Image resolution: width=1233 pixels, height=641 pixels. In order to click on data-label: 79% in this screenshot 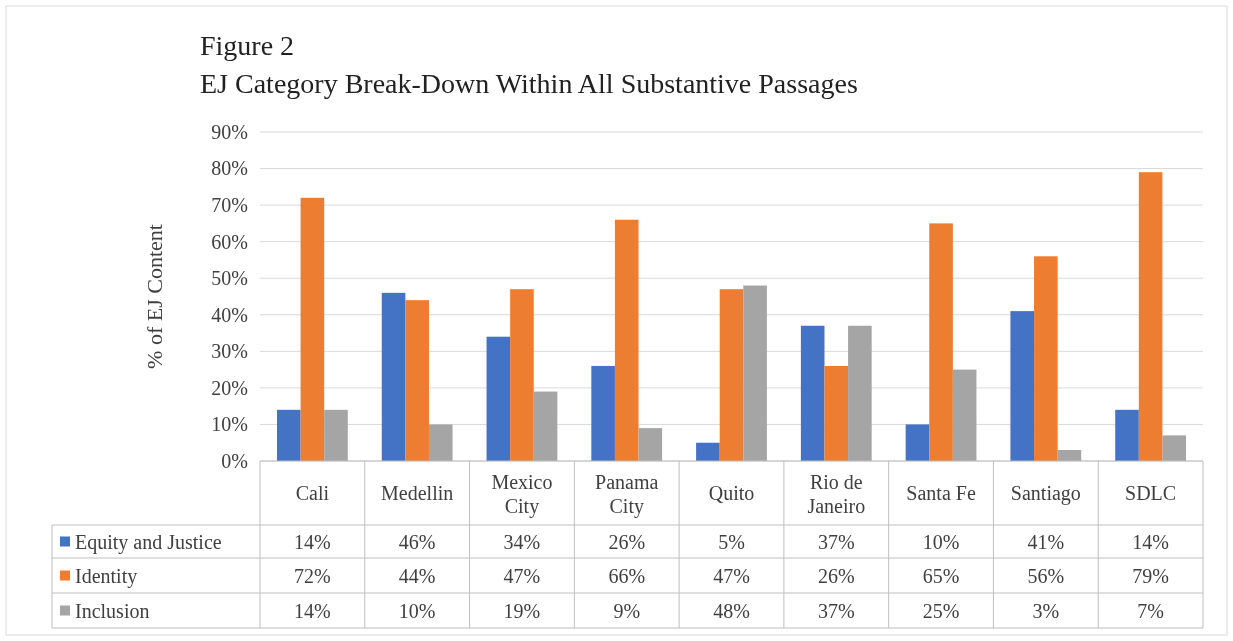, I will do `click(1150, 575)`.